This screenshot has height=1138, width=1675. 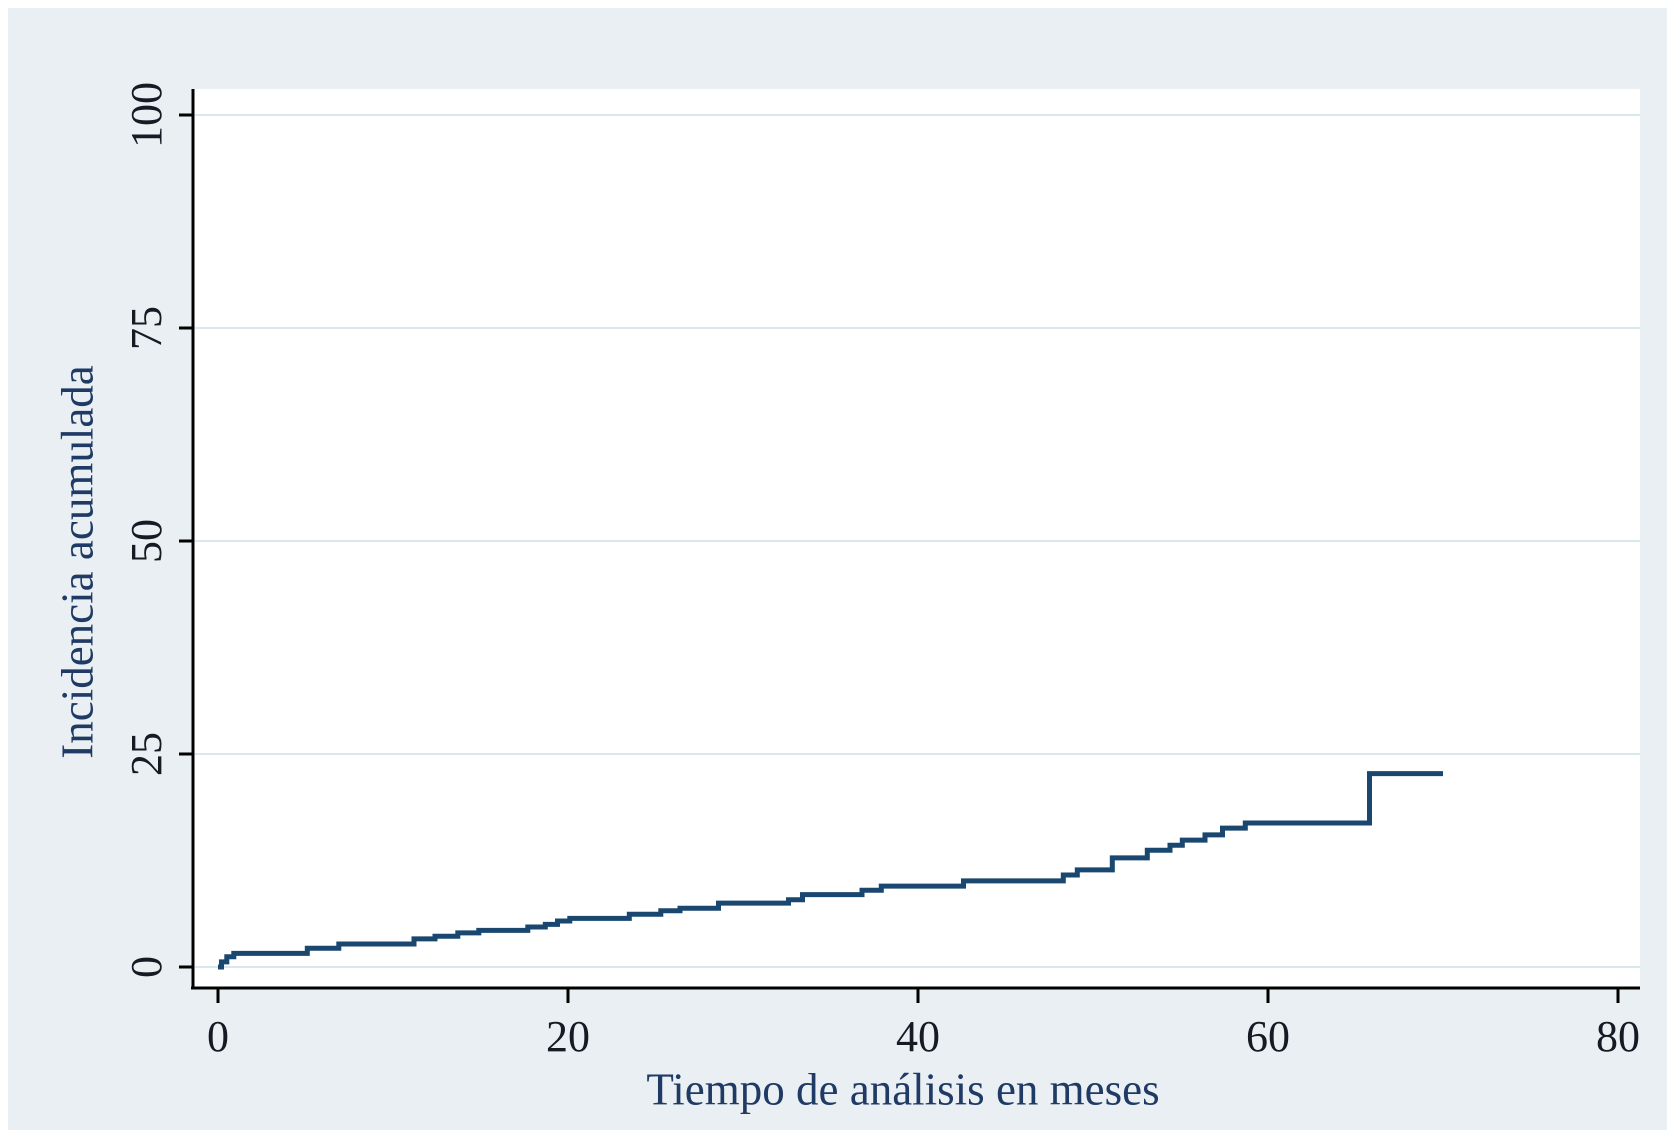 What do you see at coordinates (918, 995) in the screenshot?
I see `x-tick-marks` at bounding box center [918, 995].